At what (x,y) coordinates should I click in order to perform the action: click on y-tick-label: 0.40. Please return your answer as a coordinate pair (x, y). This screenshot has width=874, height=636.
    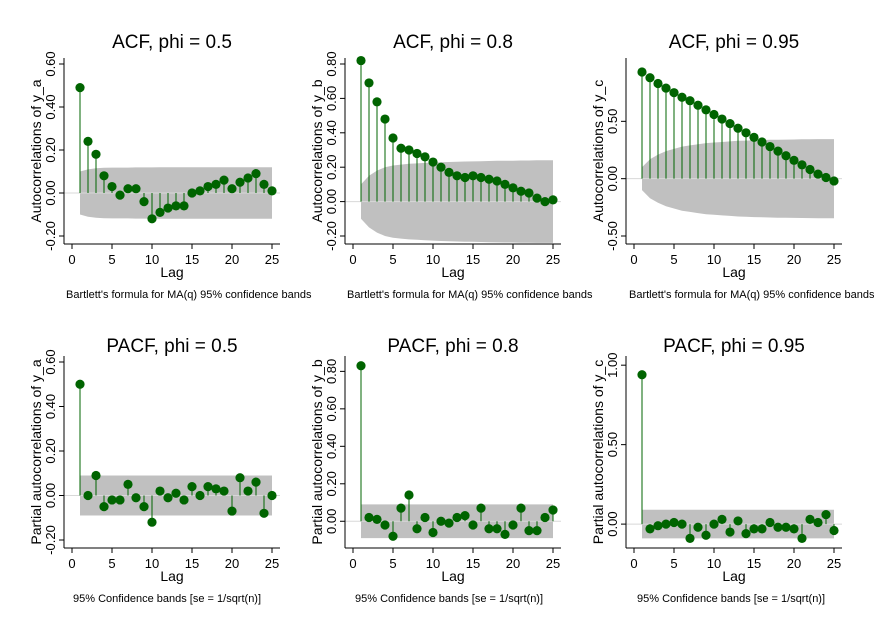
    Looking at the image, I should click on (50, 106).